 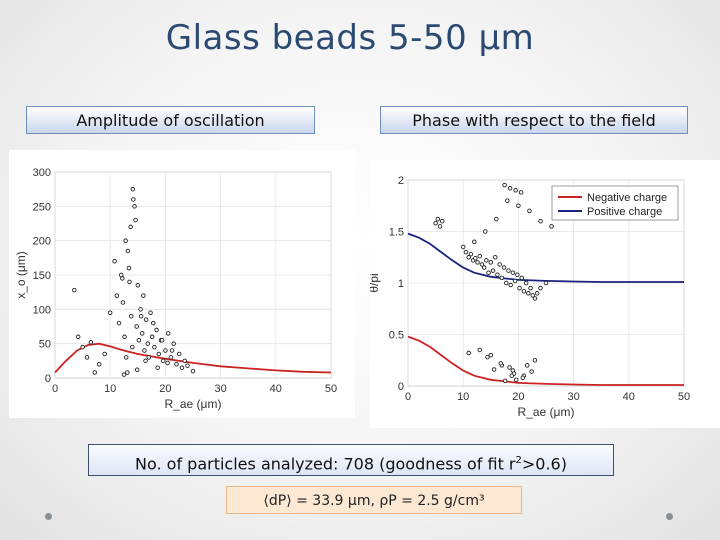 What do you see at coordinates (544, 464) in the screenshot?
I see `stats-suffix: >0.6)` at bounding box center [544, 464].